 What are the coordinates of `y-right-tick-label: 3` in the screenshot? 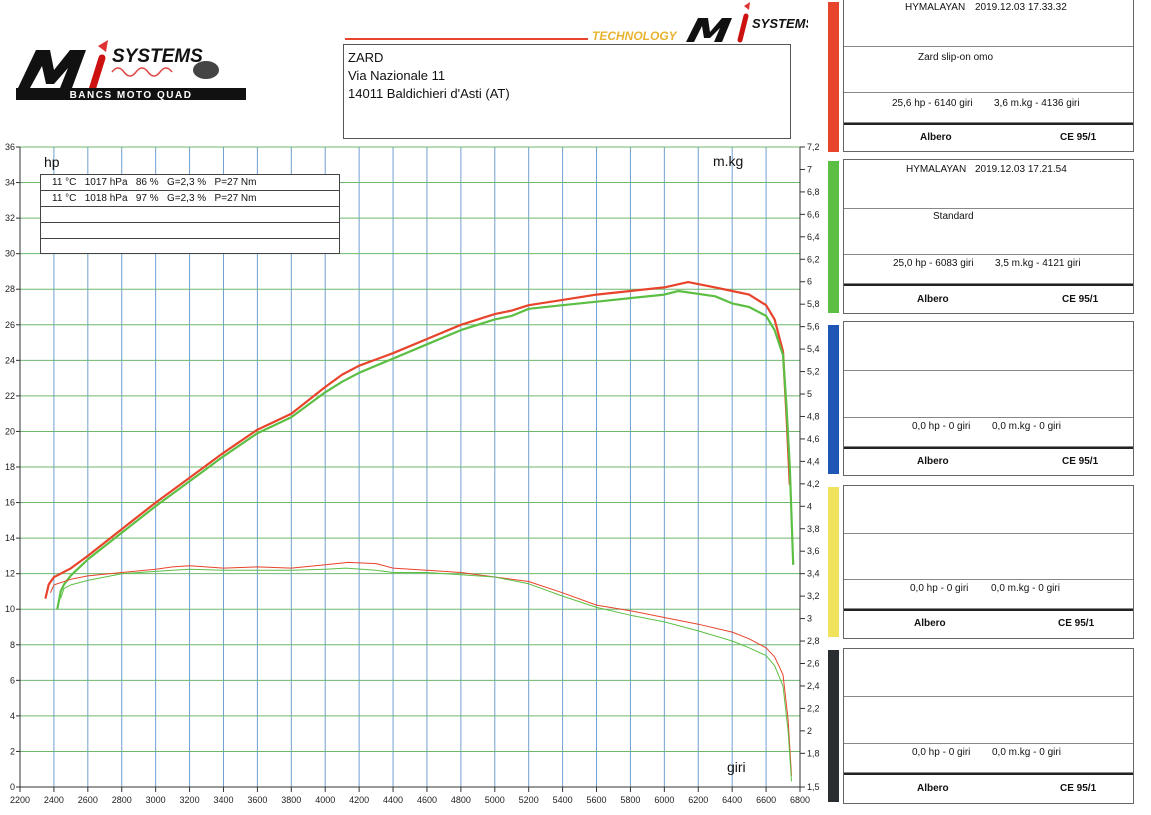 It's located at (809, 619).